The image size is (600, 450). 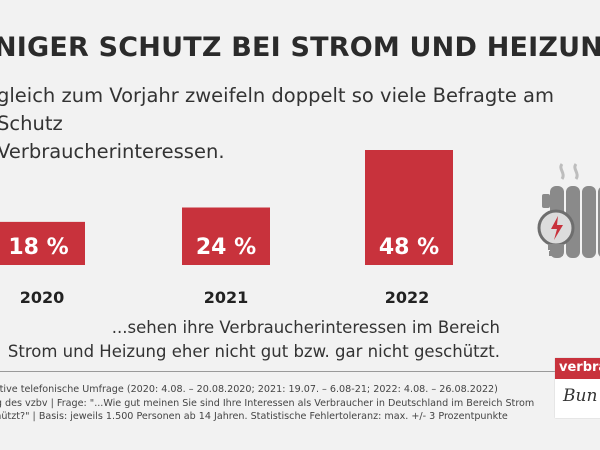 What do you see at coordinates (568, 210) in the screenshot?
I see `radiator-with-lightbulb-icon` at bounding box center [568, 210].